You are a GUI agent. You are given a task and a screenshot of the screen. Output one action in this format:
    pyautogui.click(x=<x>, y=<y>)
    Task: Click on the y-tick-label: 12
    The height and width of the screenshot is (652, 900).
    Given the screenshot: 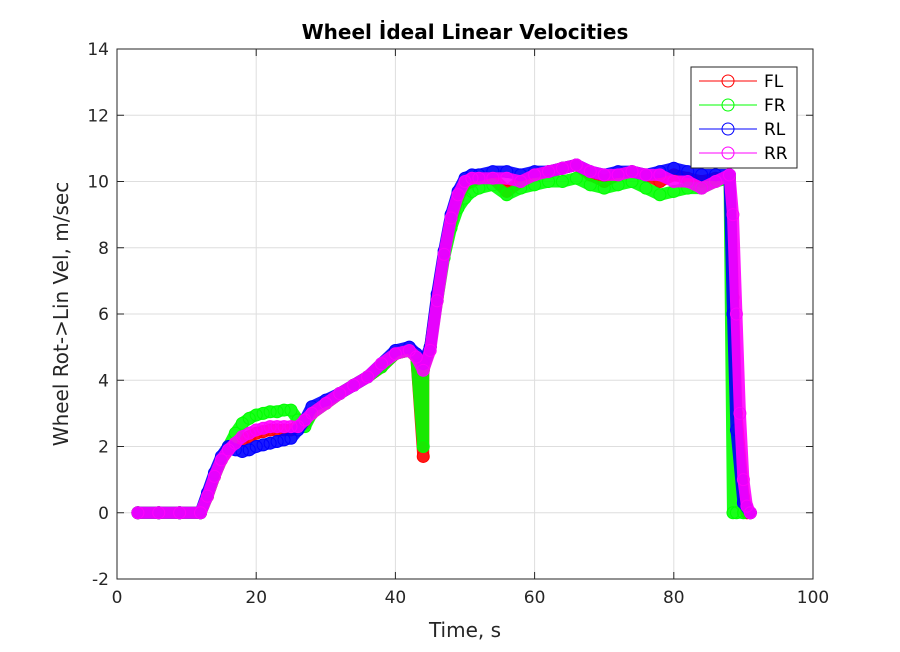 What is the action you would take?
    pyautogui.click(x=98, y=116)
    